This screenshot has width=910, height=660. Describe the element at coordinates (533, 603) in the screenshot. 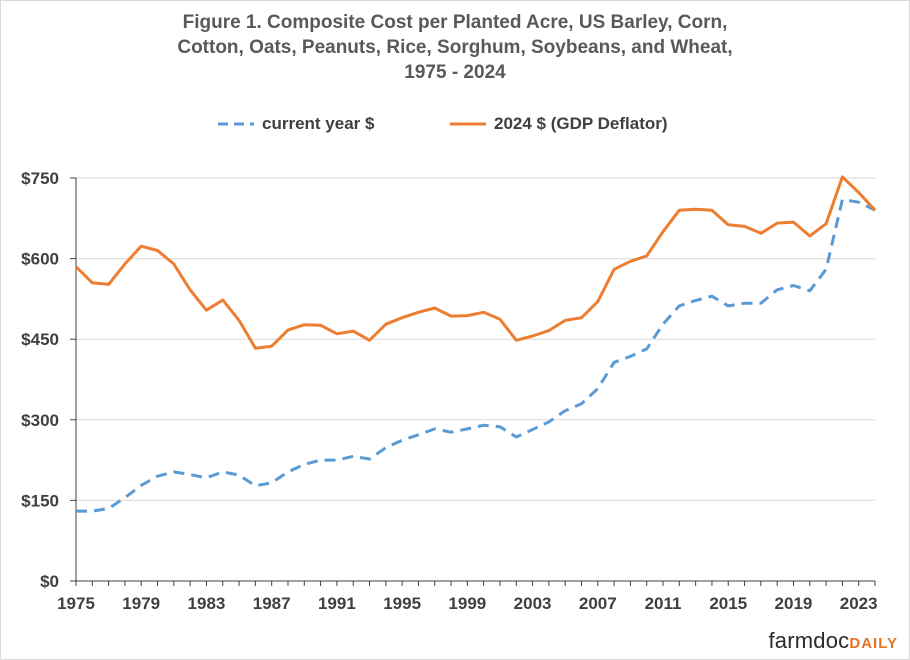

I see `x-tick-label: 2003` at that location.